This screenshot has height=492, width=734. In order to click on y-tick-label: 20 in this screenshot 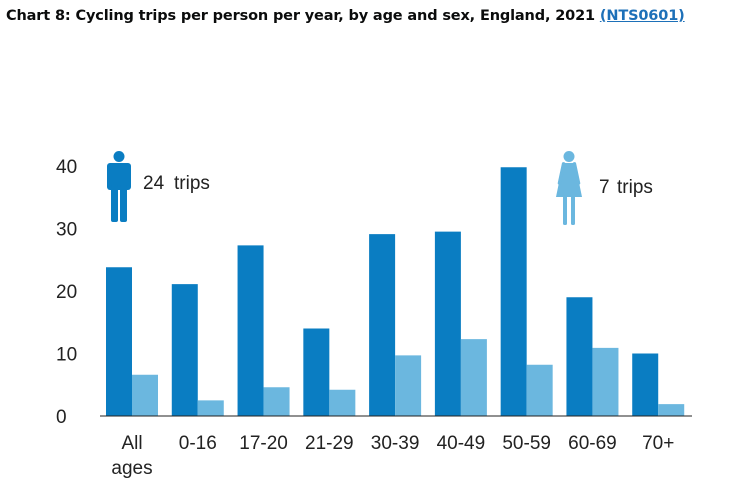, I will do `click(66, 292)`.